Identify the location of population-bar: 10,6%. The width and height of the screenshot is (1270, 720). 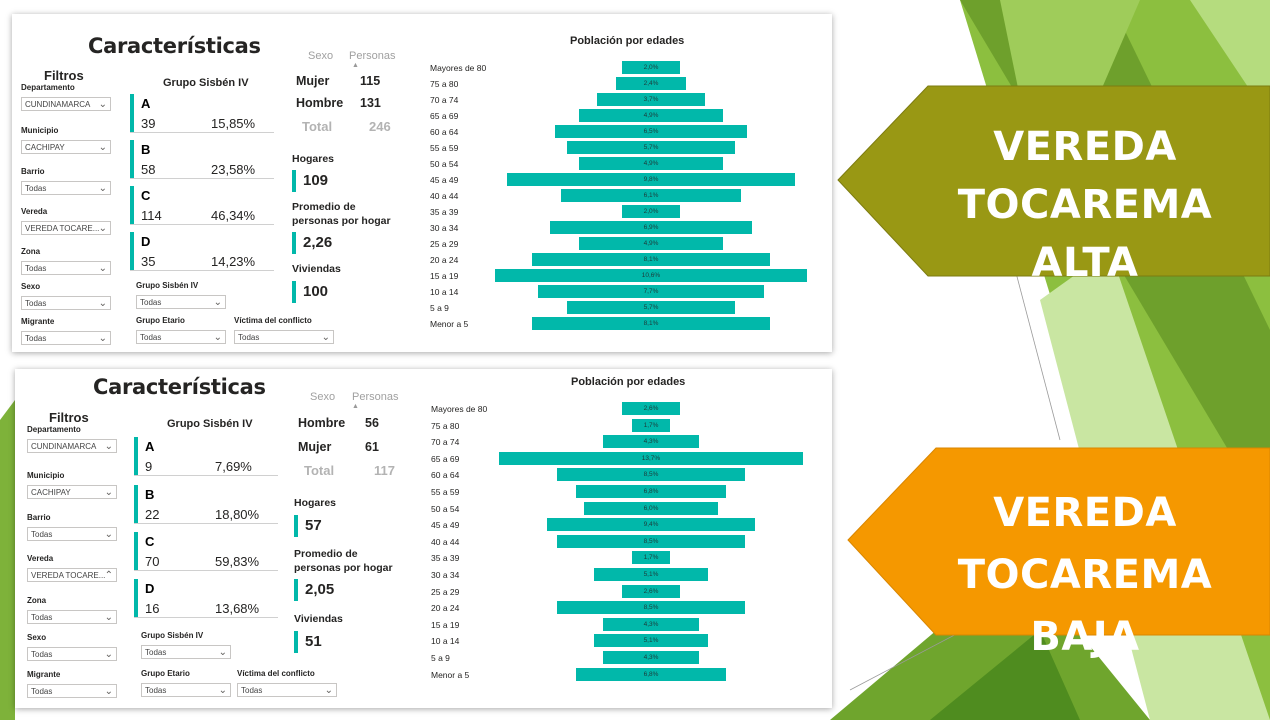
(651, 275).